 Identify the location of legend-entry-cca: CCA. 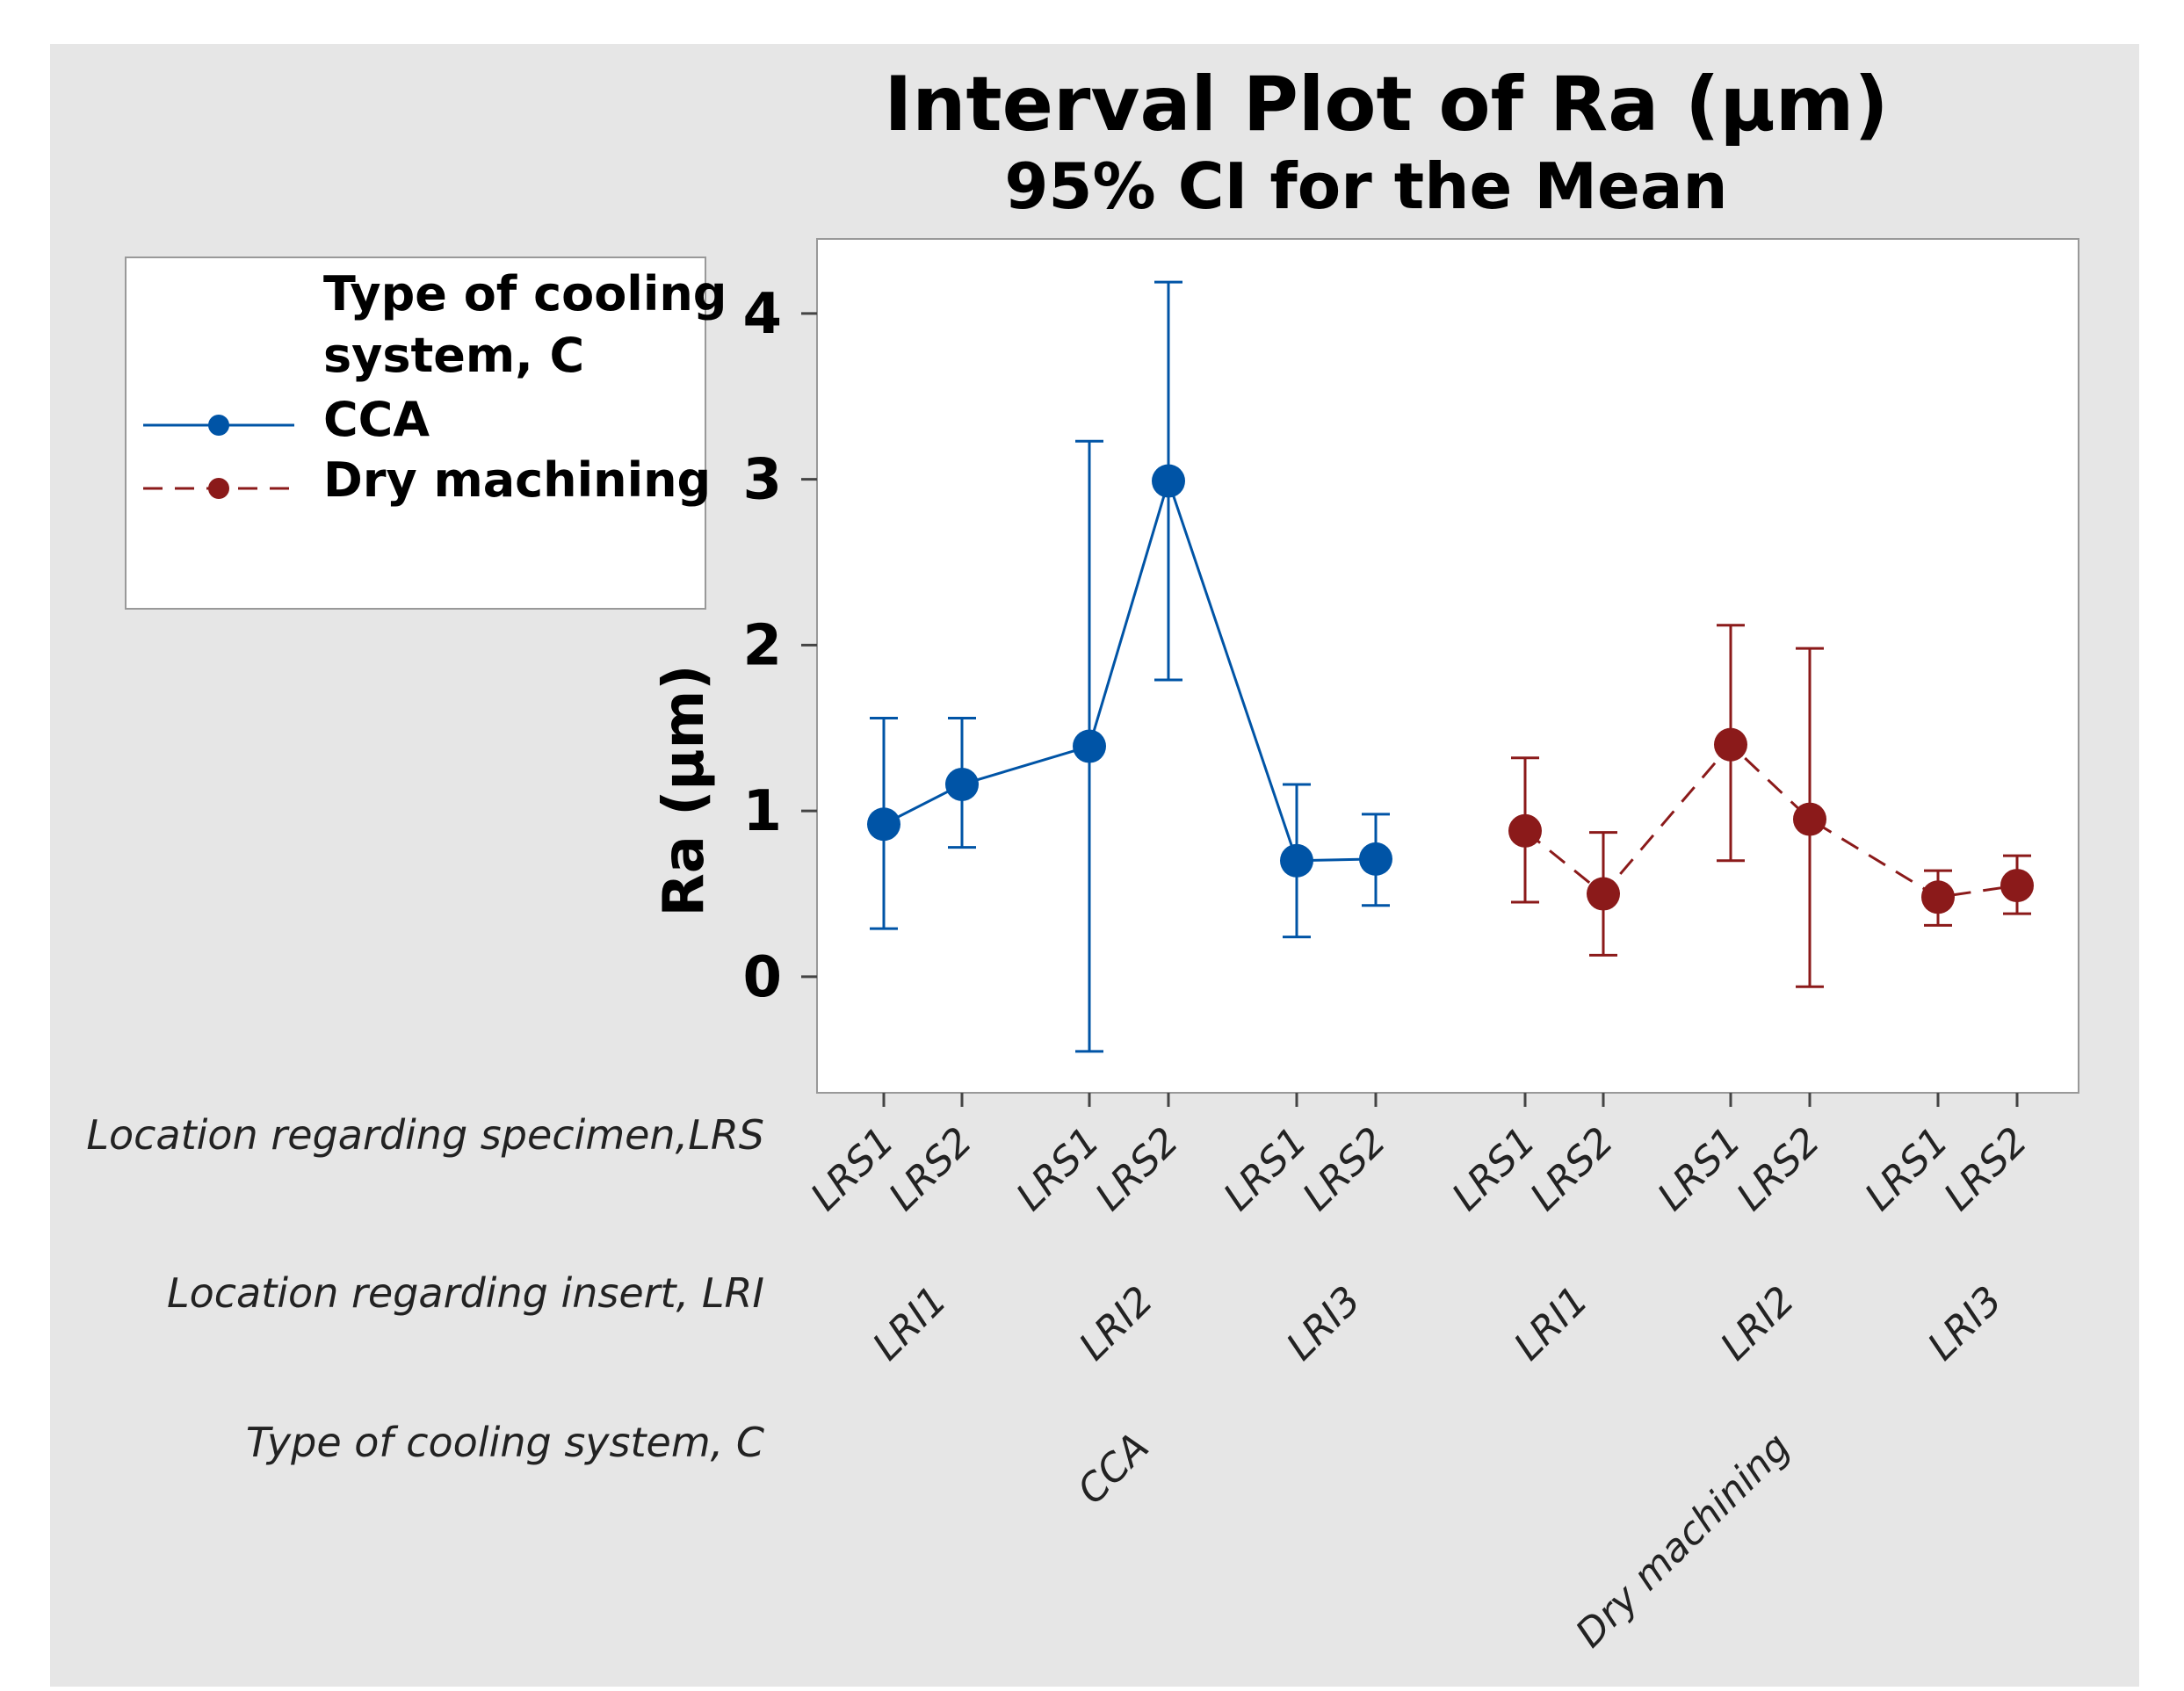
(376, 420).